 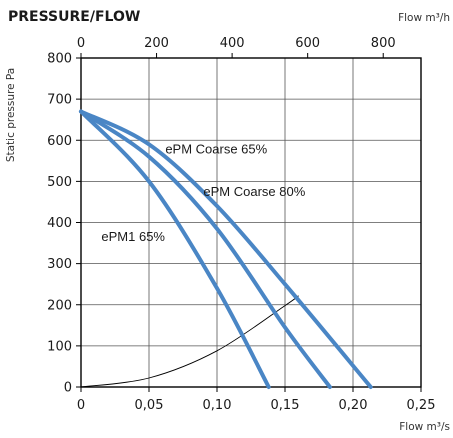 What do you see at coordinates (59, 59) in the screenshot?
I see `y-tick-label: 800` at bounding box center [59, 59].